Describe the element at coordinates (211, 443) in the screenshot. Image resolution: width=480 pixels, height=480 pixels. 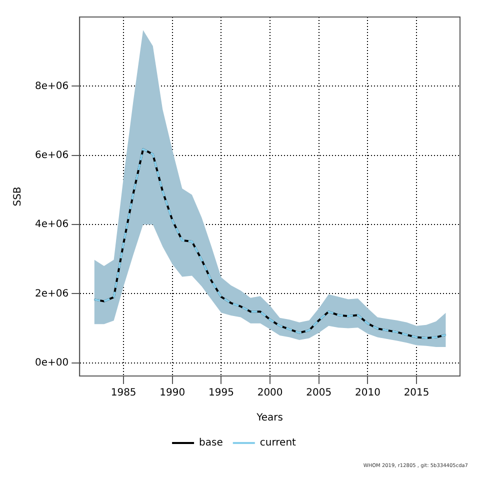
I see `legend-label: base` at that location.